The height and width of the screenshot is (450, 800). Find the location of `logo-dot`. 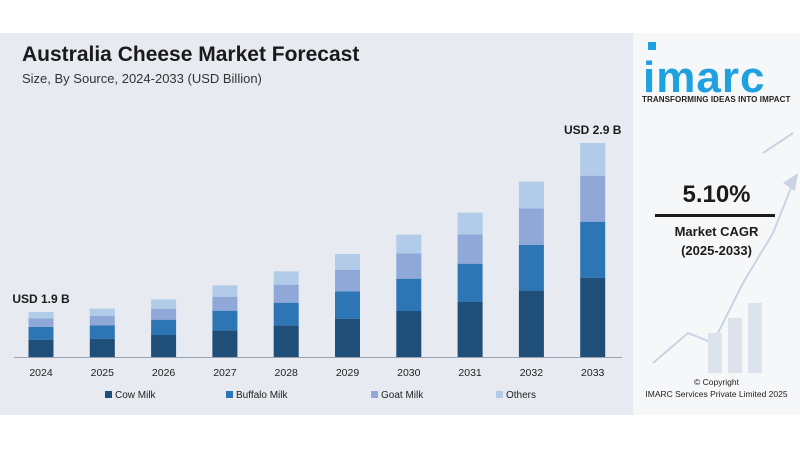

logo-dot is located at coordinates (652, 46).